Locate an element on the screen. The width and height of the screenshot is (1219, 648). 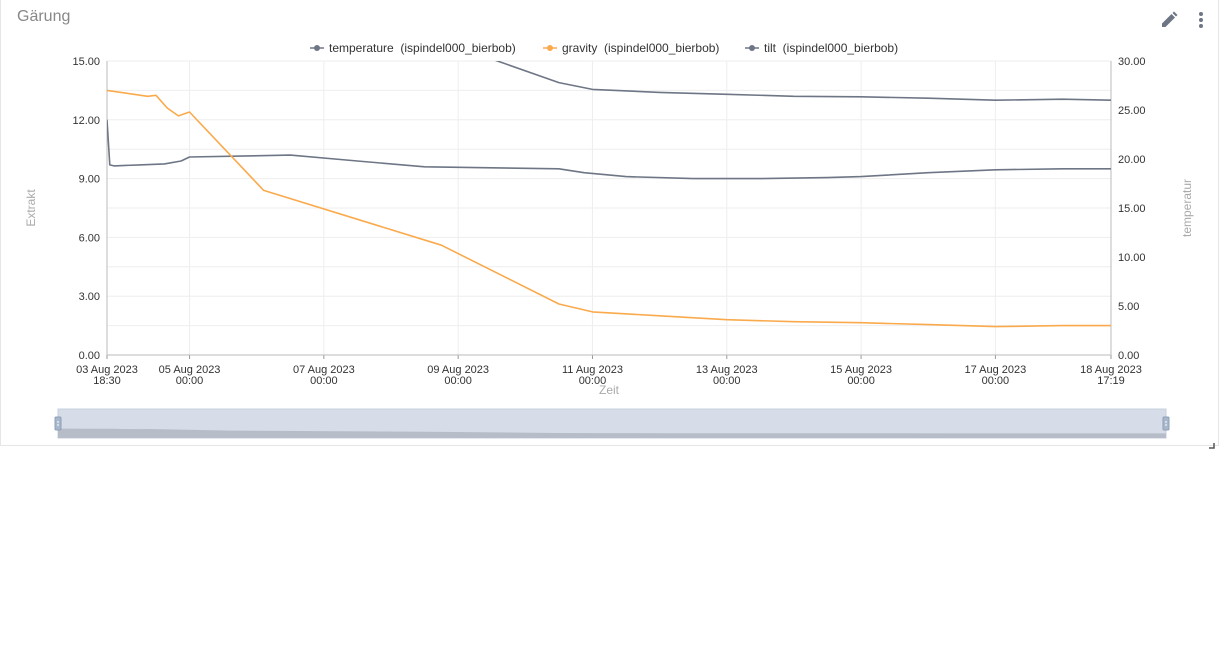
zoom-handle-right is located at coordinates (1166, 423).